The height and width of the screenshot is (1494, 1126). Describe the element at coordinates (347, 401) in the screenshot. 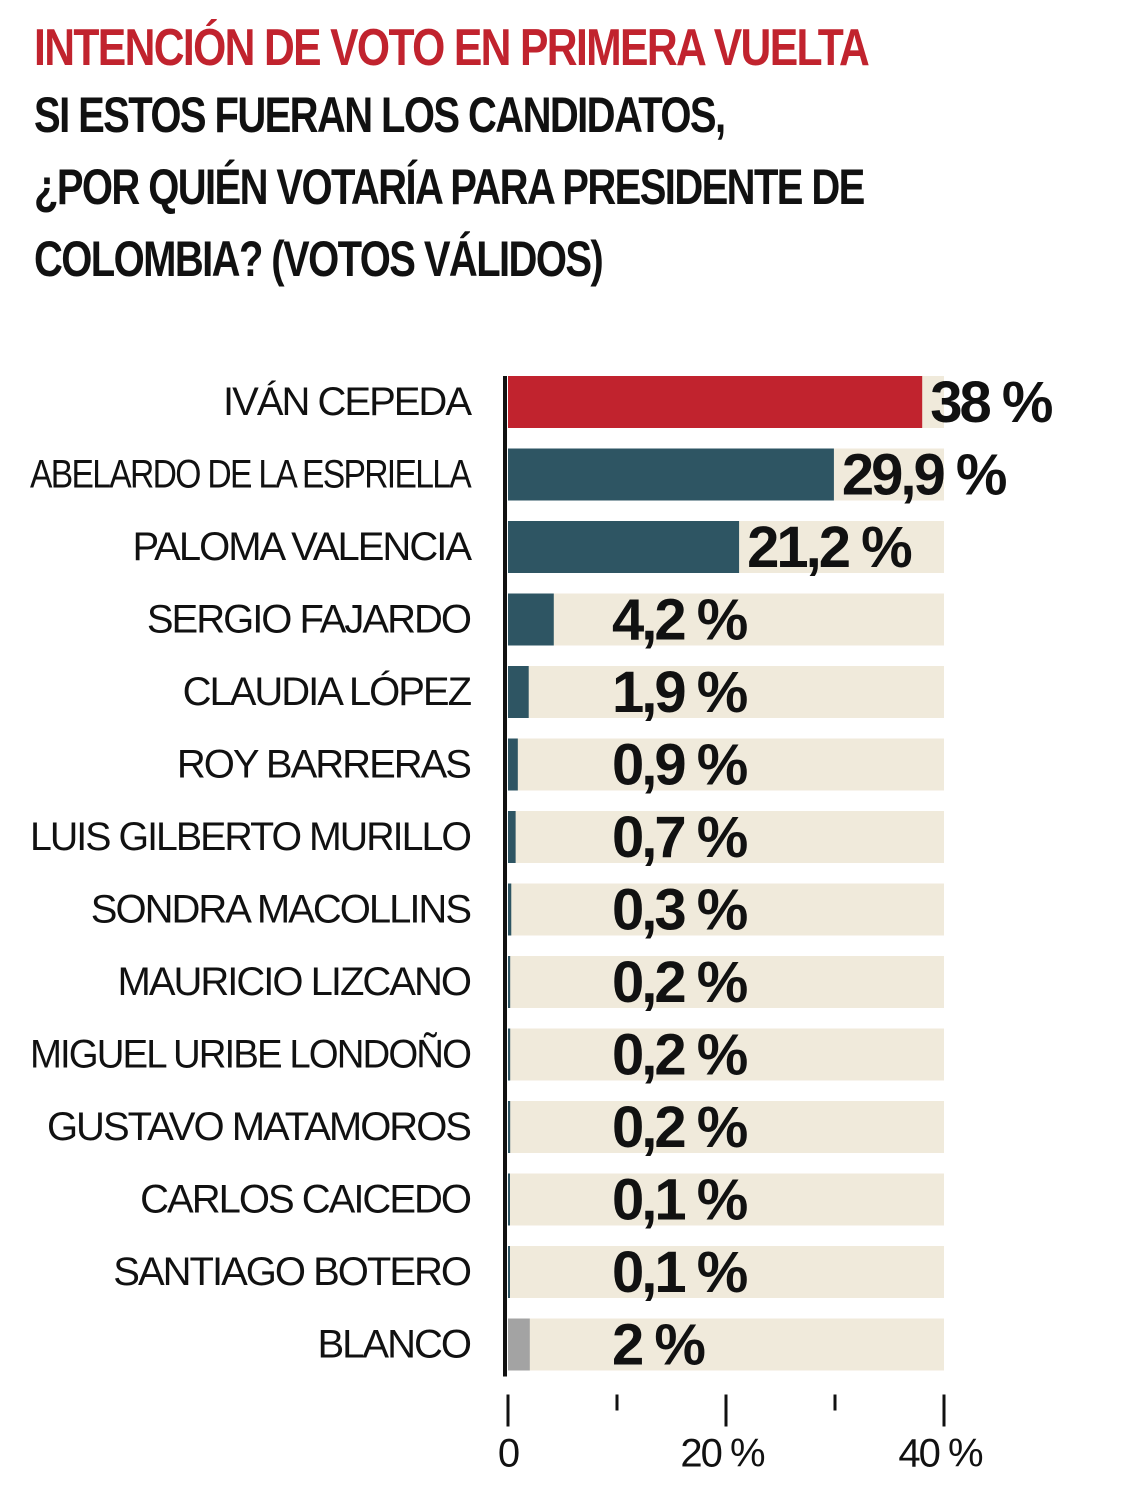

I see `category-label: IVÁN CEPEDA` at that location.